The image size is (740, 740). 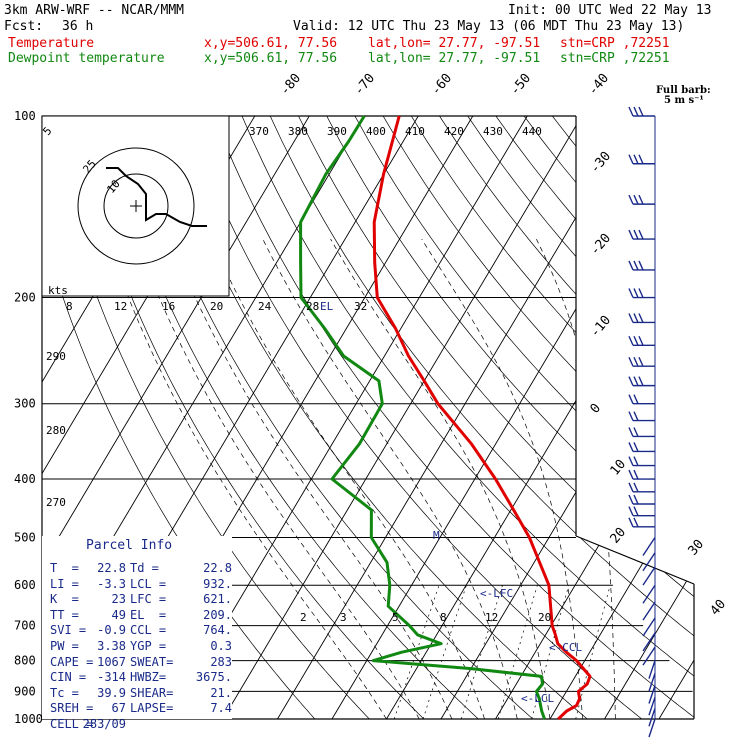 I want to click on parcel-cell: 621., so click(x=217, y=599).